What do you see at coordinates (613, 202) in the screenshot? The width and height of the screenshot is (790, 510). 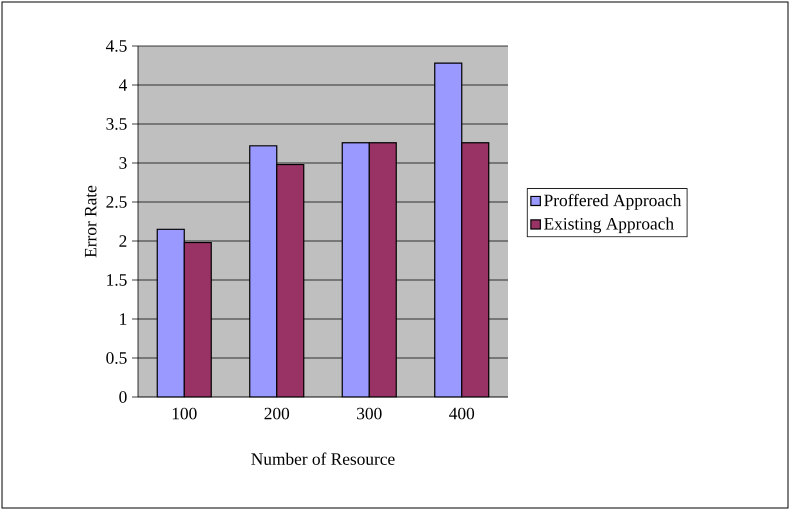 I see `legend-label: Proffered Approach` at bounding box center [613, 202].